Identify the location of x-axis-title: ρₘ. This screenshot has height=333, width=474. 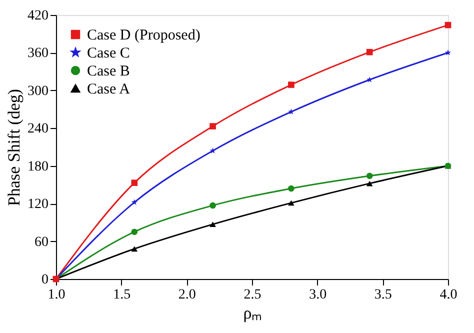
(252, 313).